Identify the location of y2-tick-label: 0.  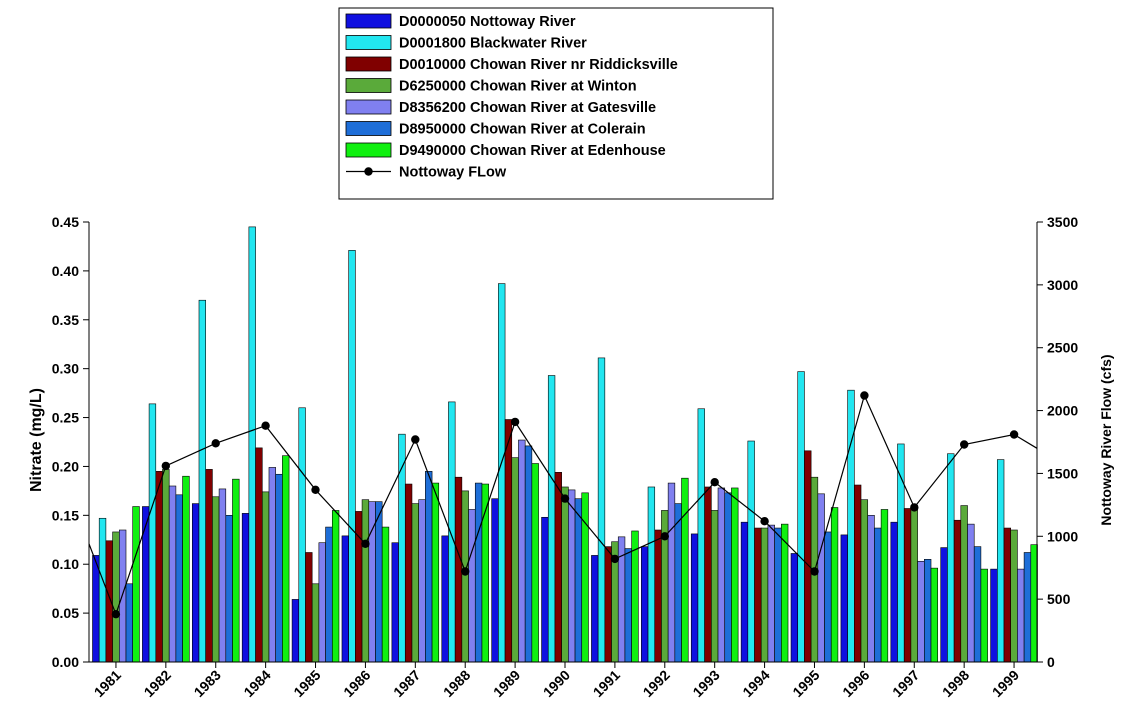
(1051, 662).